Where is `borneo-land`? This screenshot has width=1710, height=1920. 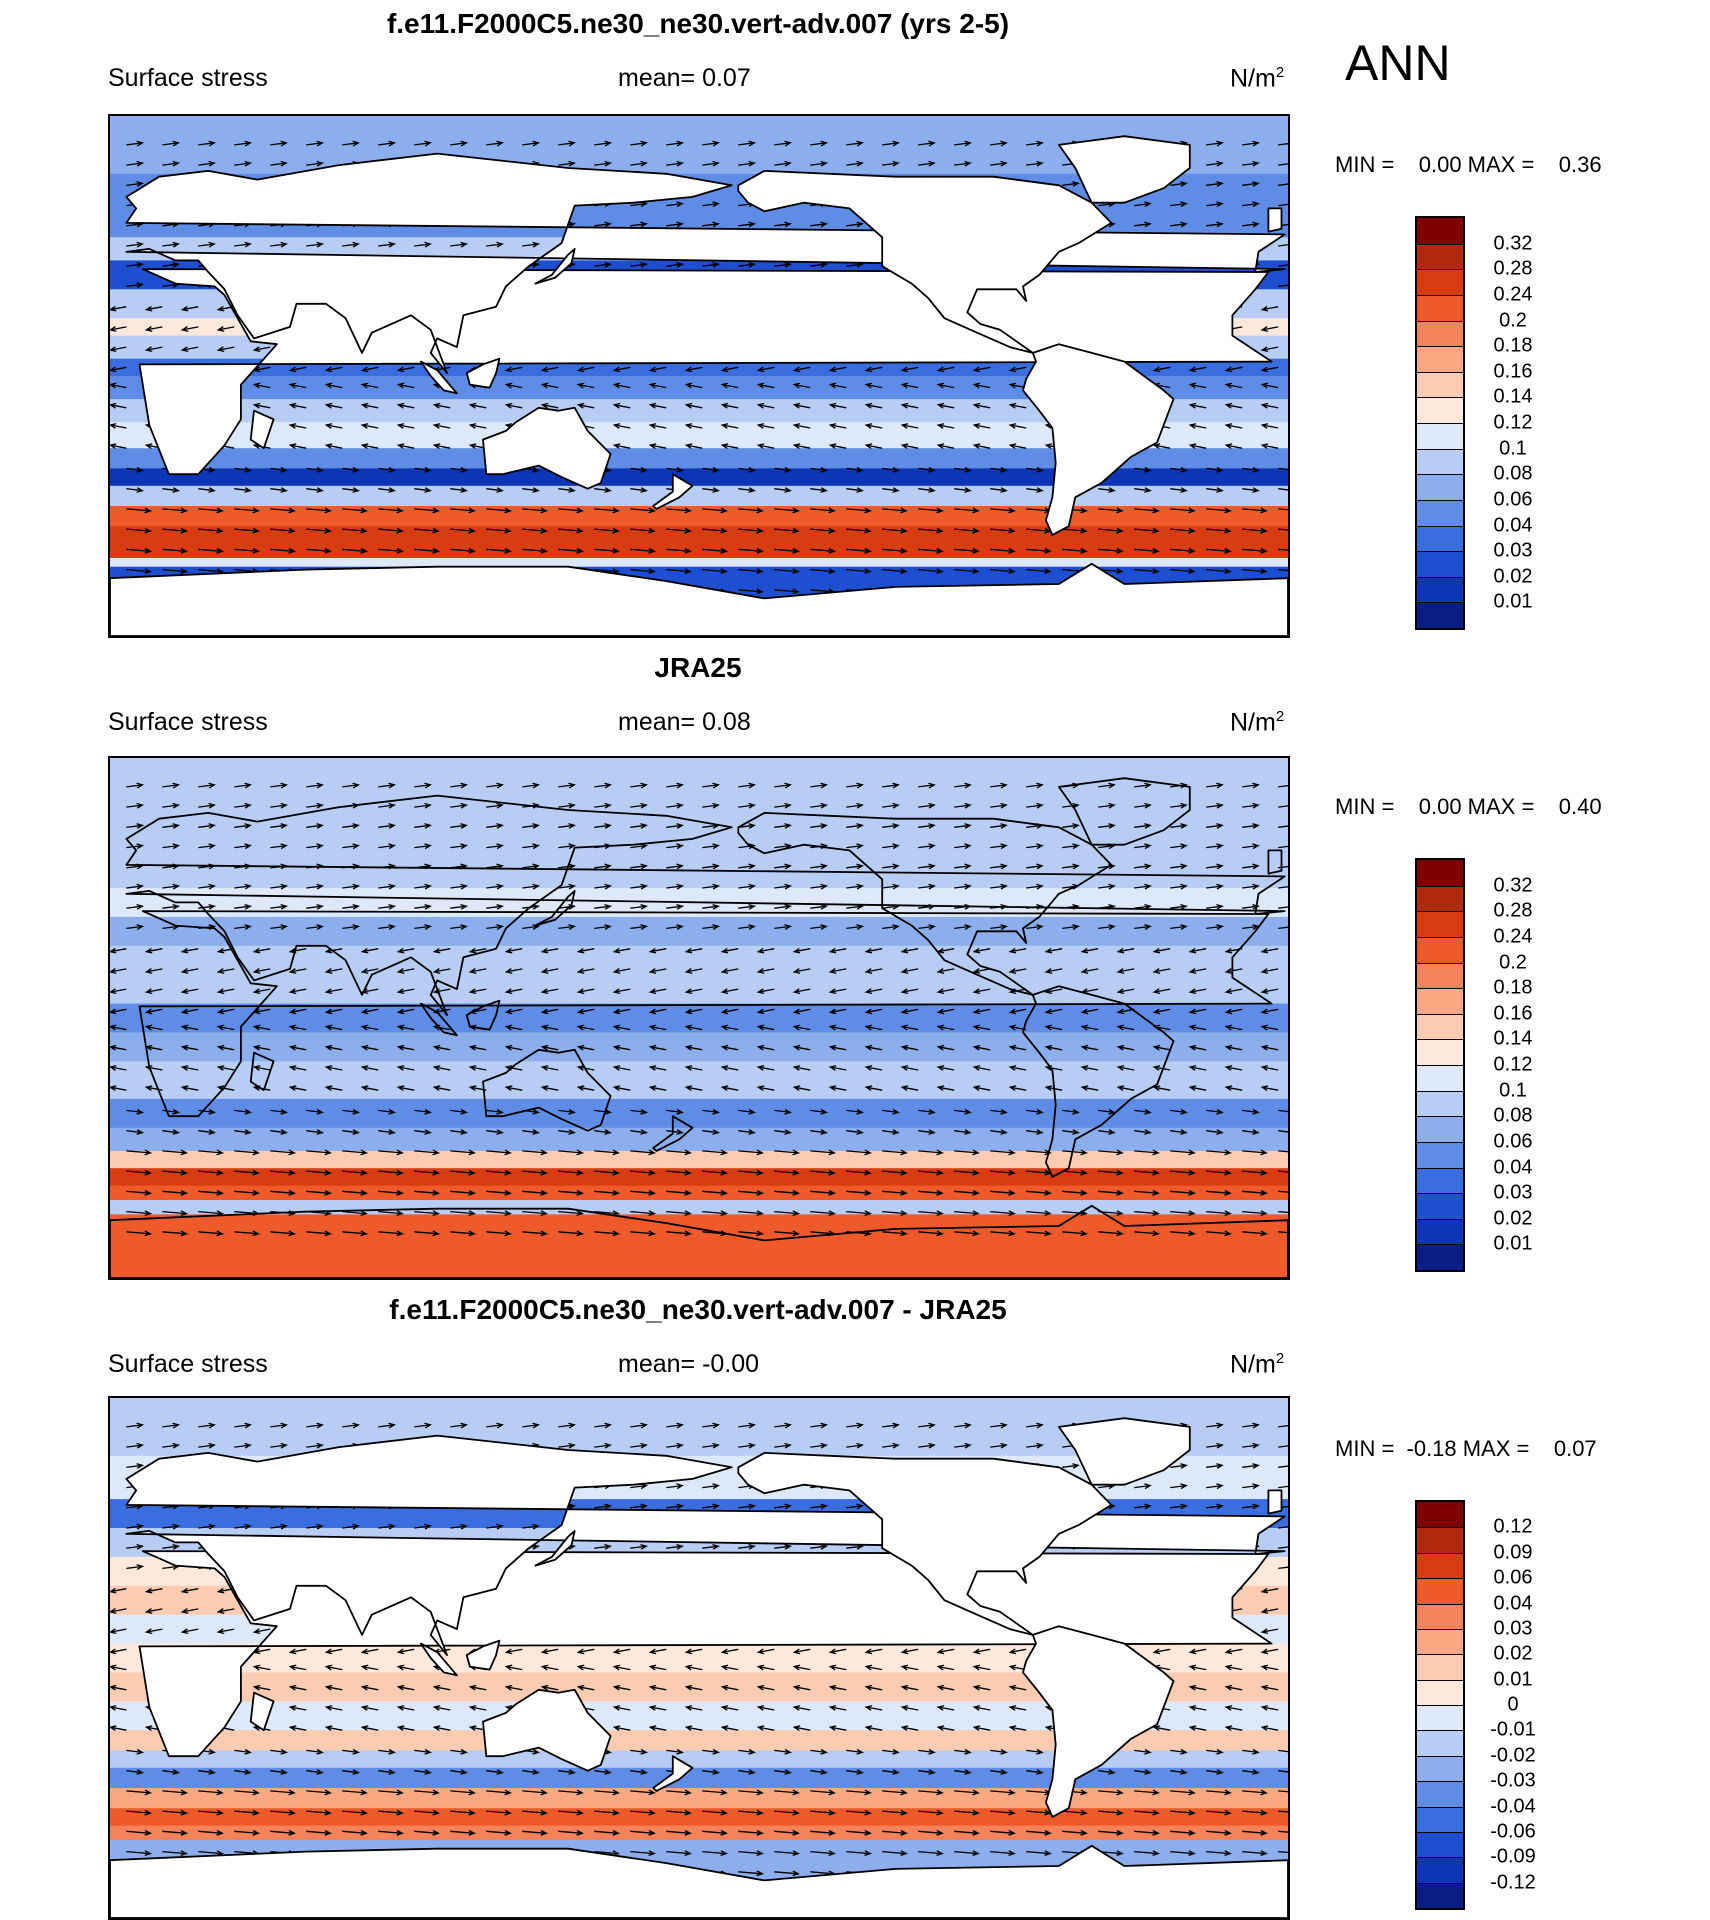
borneo-land is located at coordinates (483, 1655).